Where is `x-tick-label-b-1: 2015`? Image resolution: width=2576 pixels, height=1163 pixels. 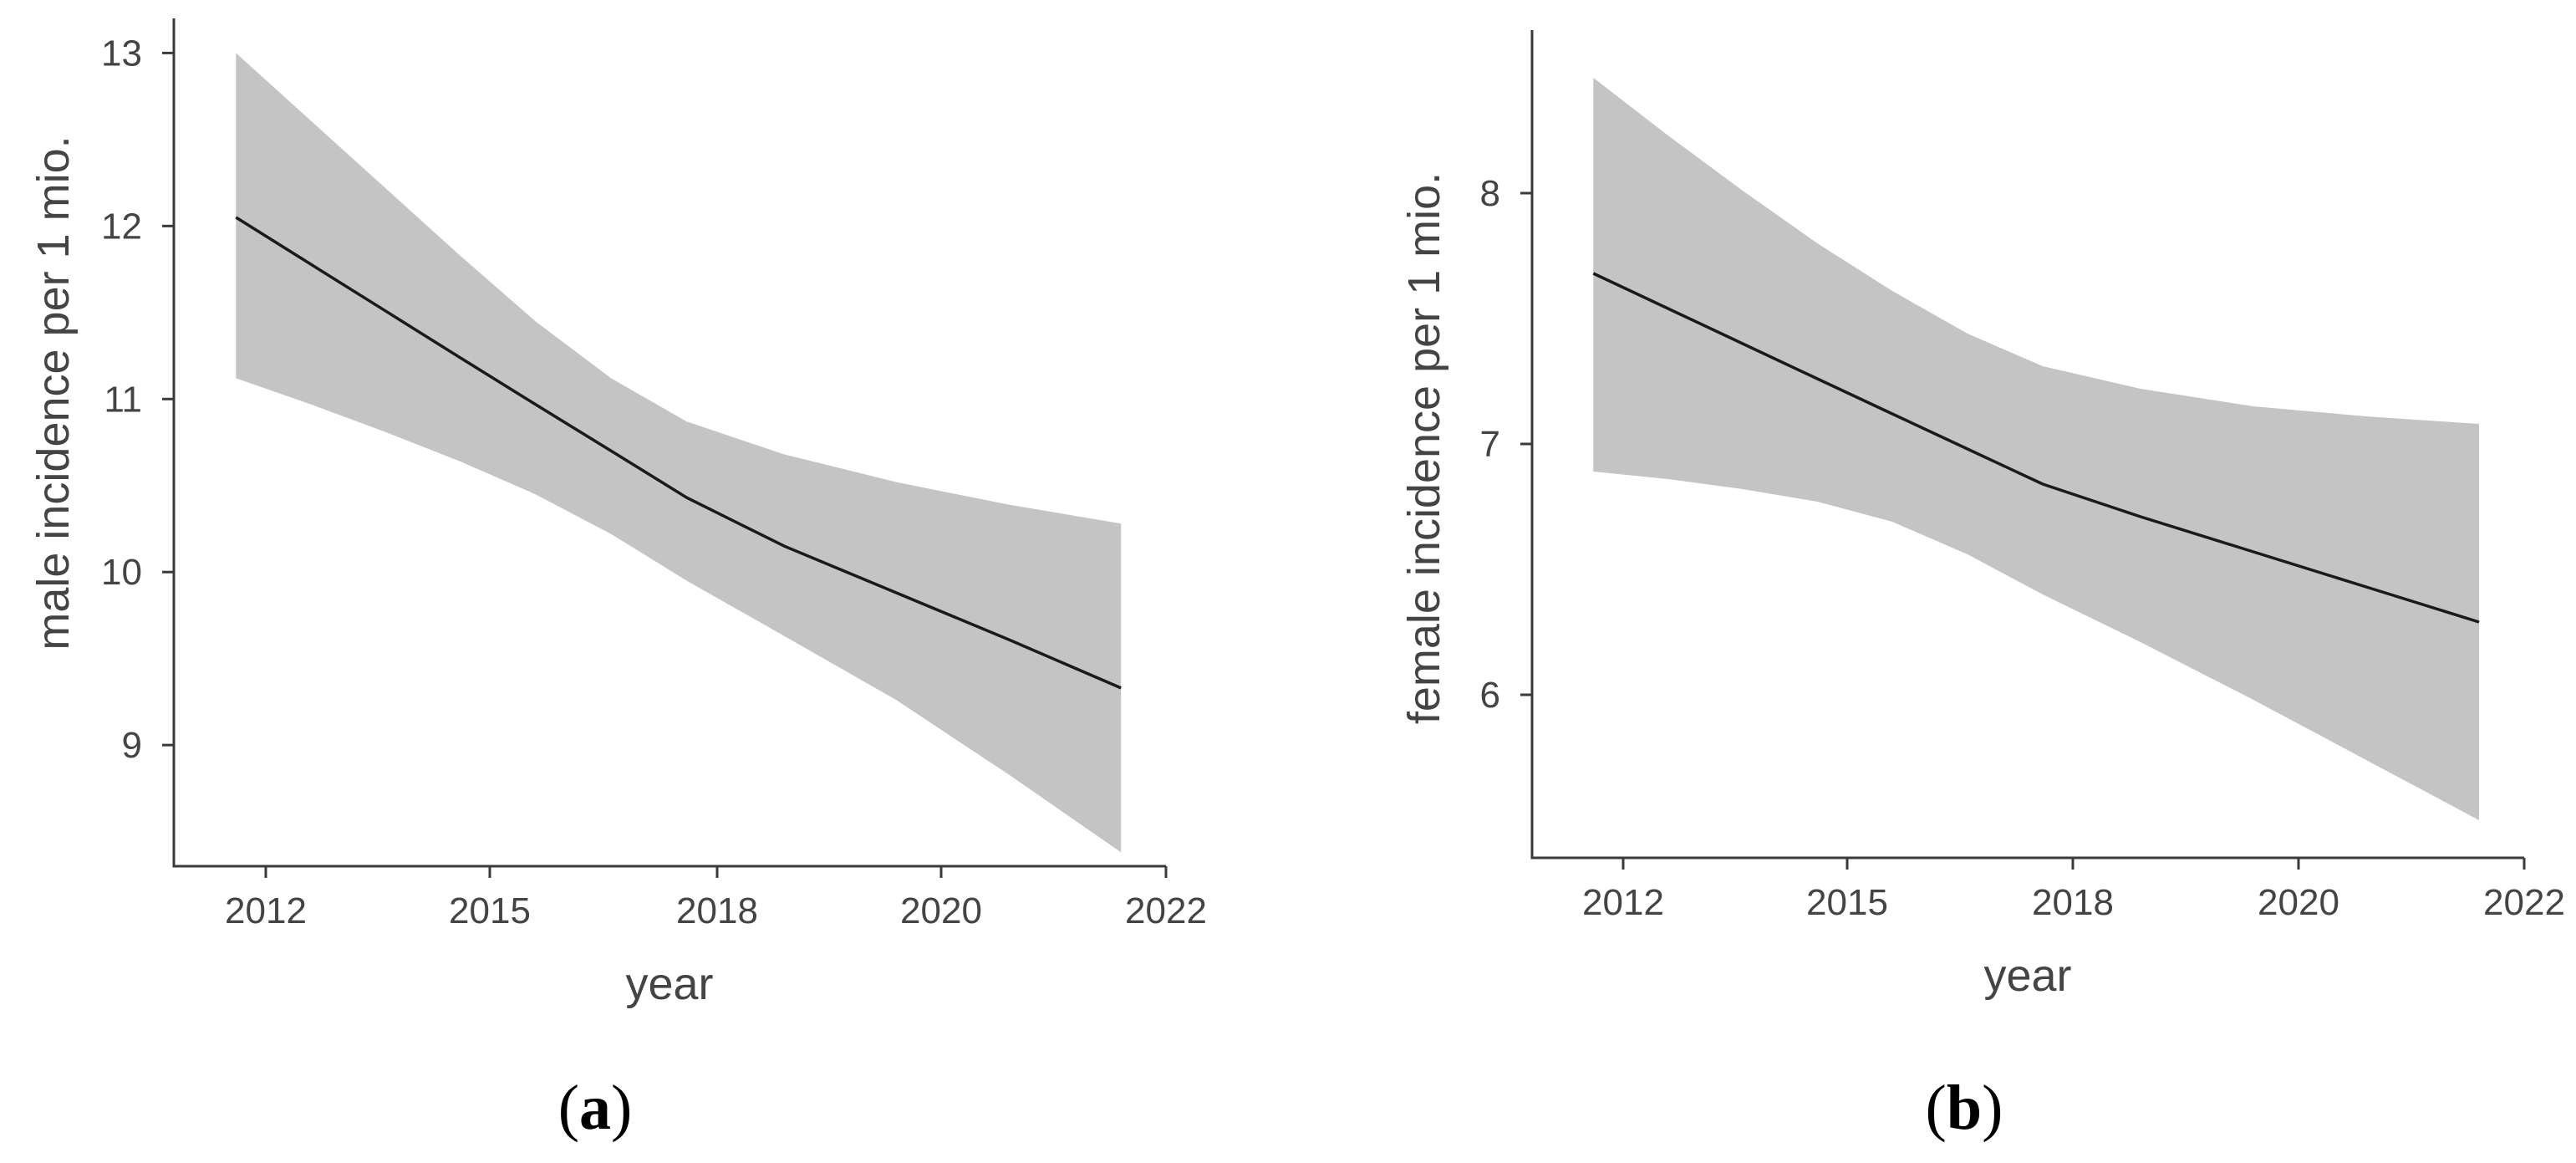
x-tick-label-b-1: 2015 is located at coordinates (1847, 902).